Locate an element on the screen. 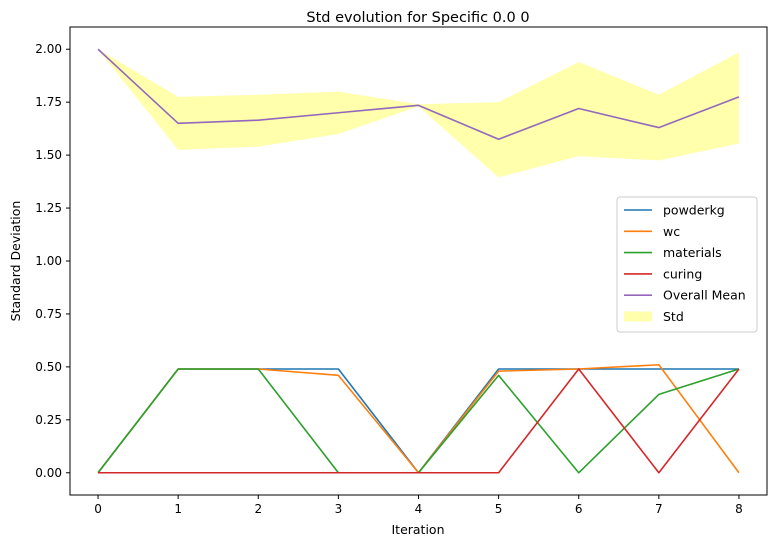 The height and width of the screenshot is (547, 777). x-tick-label: 4 is located at coordinates (419, 509).